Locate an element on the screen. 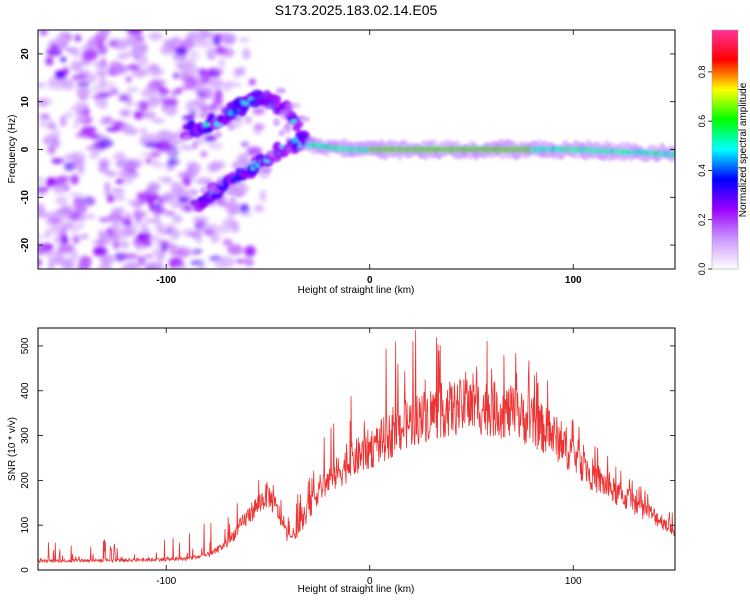 The width and height of the screenshot is (750, 600). colorbar-ticks: 0.0 0.2 0.4 0.6 0.8 is located at coordinates (704, 170).